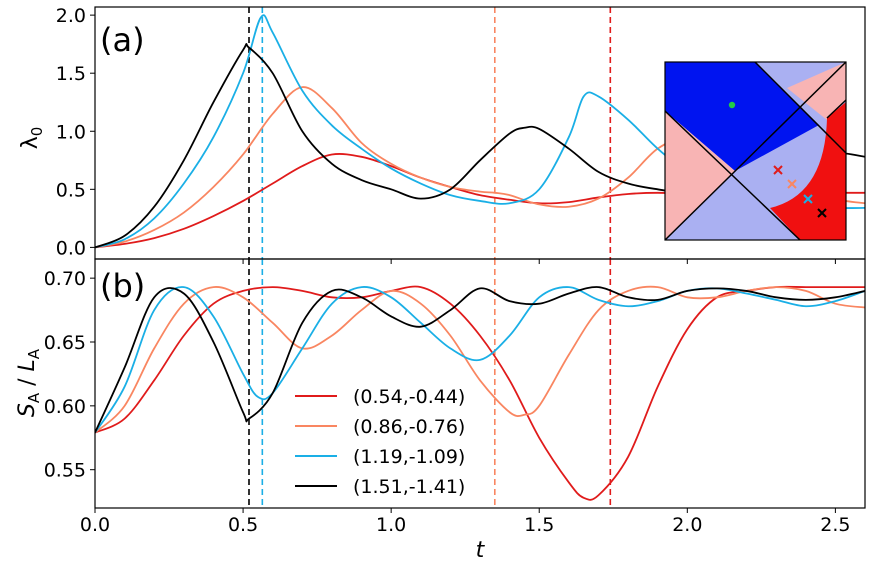  I want to click on panel-b-xtick-label-0: 0.0, so click(95, 525).